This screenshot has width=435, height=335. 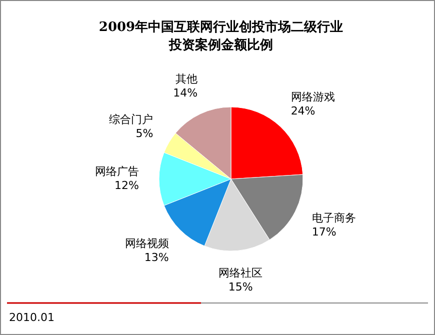 What do you see at coordinates (324, 231) in the screenshot?
I see `data-label: 17%` at bounding box center [324, 231].